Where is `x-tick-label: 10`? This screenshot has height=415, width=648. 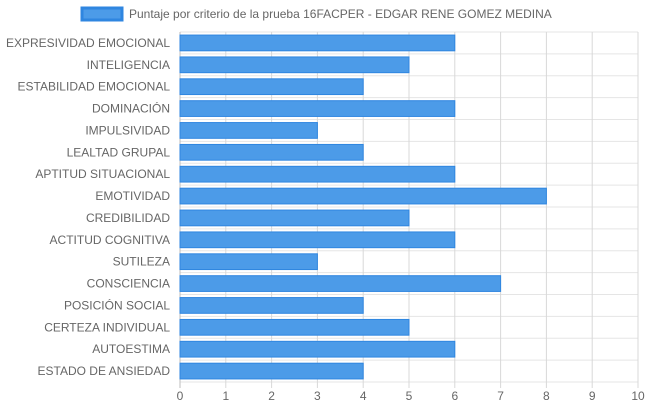 x-tick-label: 10 is located at coordinates (638, 396).